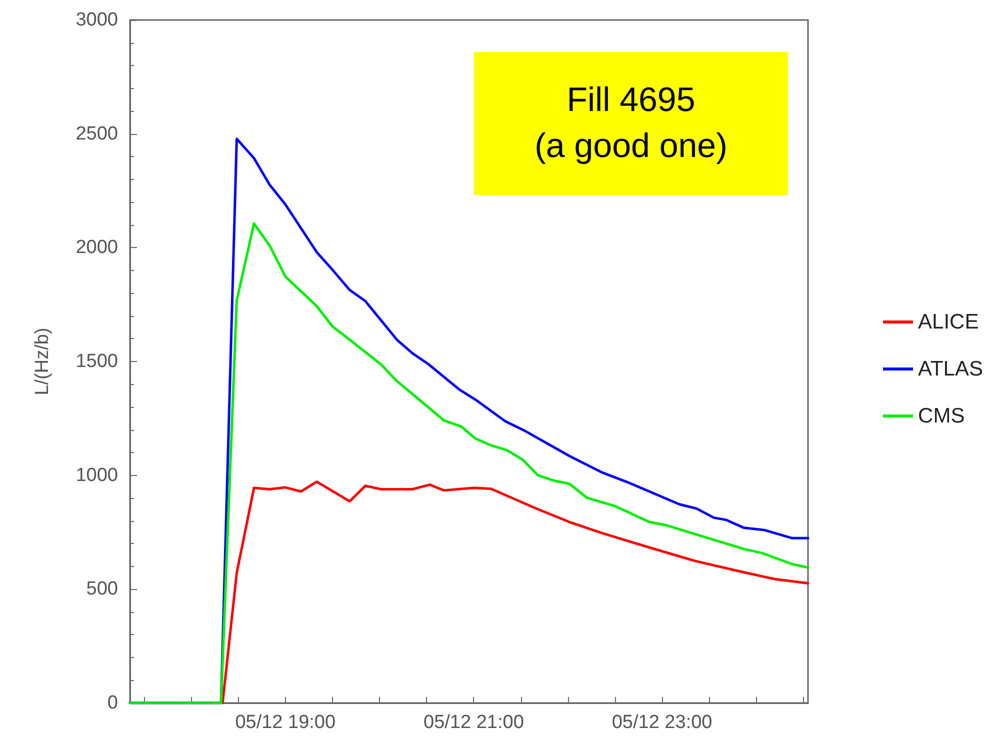  What do you see at coordinates (948, 322) in the screenshot?
I see `legend-label: ALICE` at bounding box center [948, 322].